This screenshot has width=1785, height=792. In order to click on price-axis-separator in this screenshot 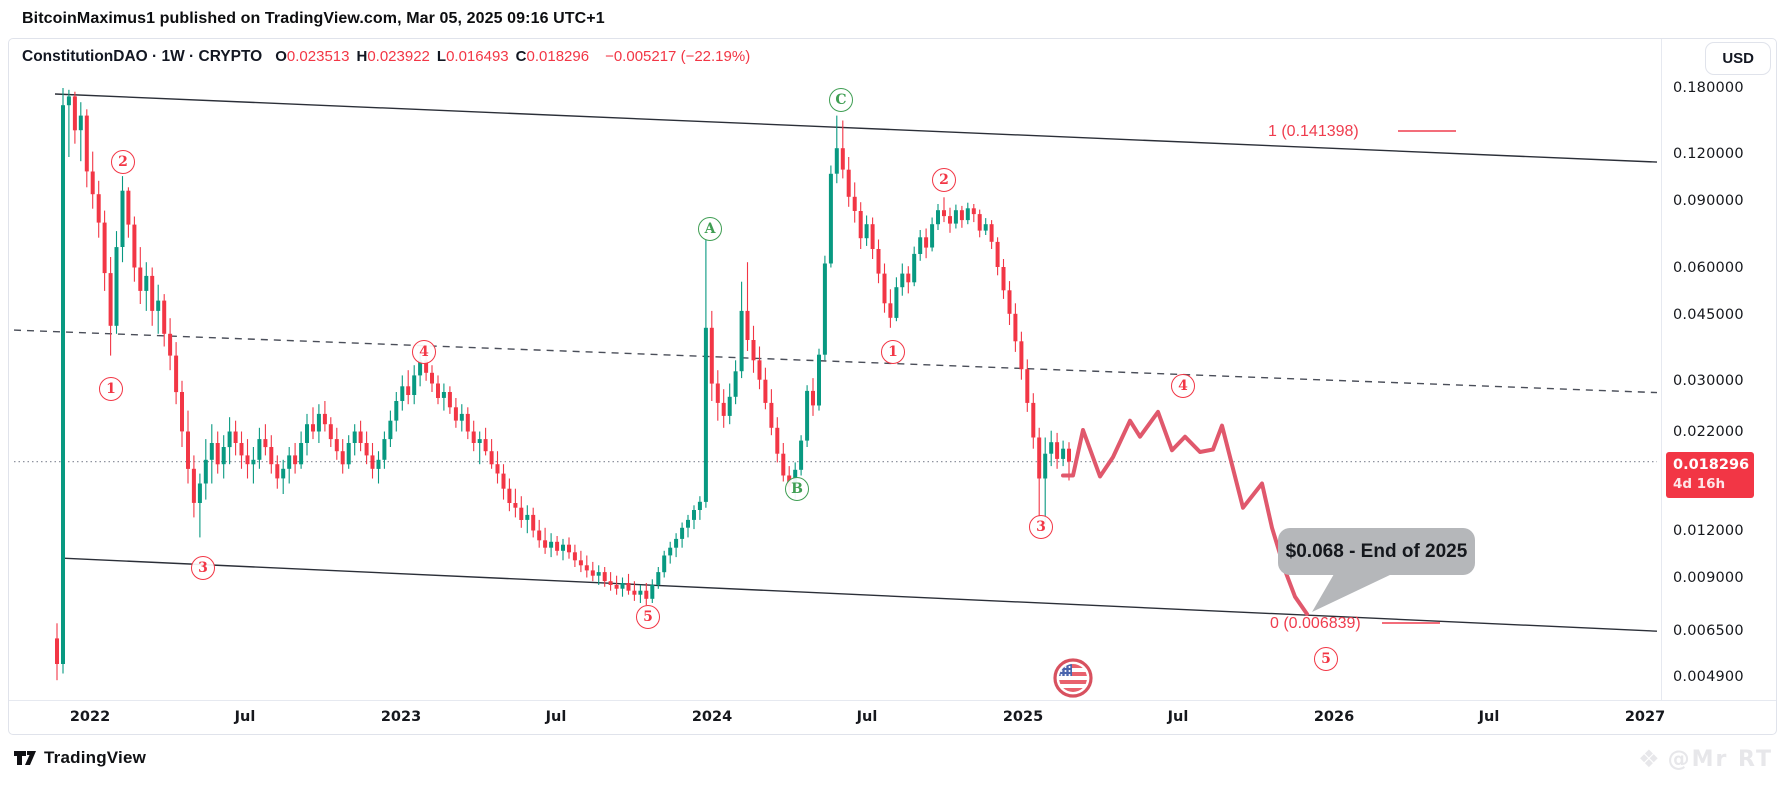, I will do `click(1661, 369)`.